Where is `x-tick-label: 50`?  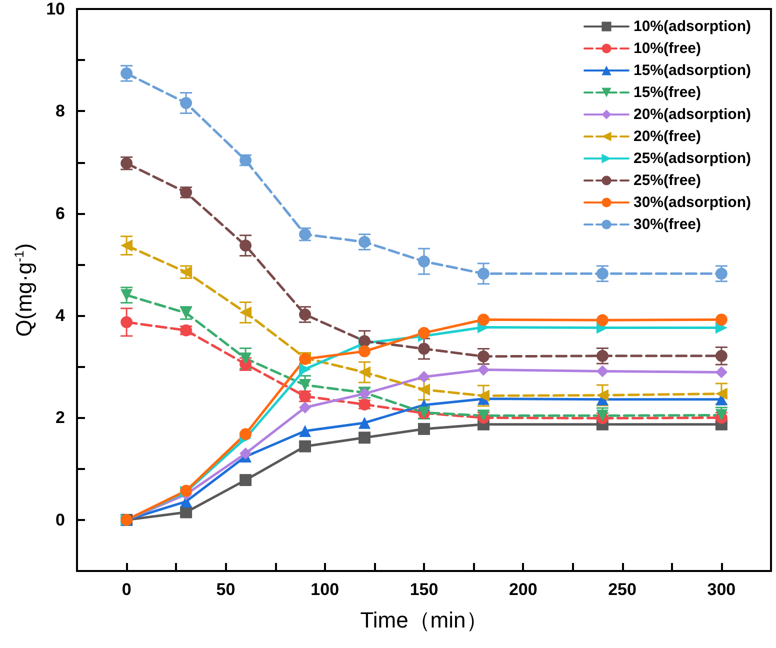
x-tick-label: 50 is located at coordinates (226, 589).